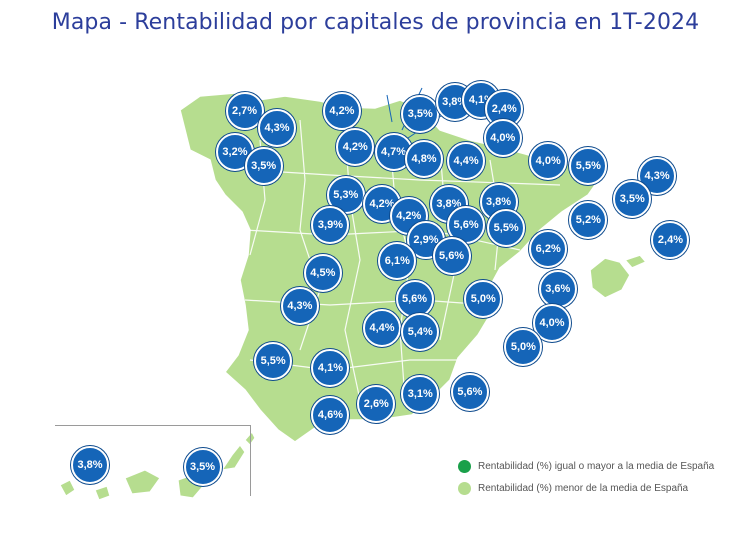  I want to click on province-marker: 3,9%, so click(330, 225).